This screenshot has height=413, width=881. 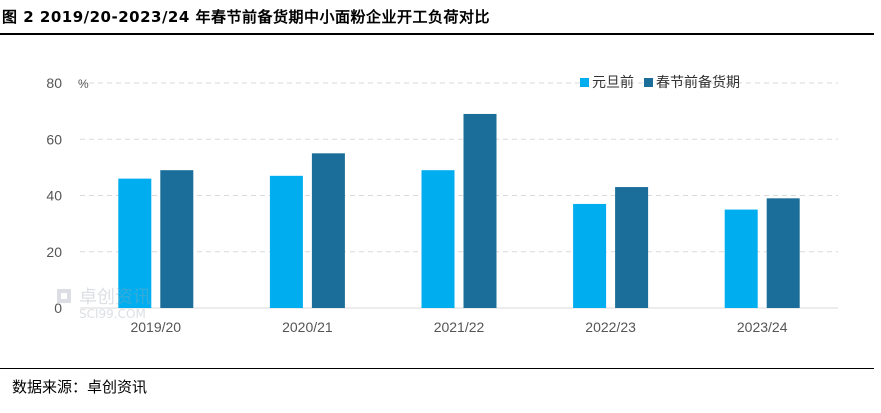 I want to click on x-axis-ticks: 2019/20 2020/21 2021/22 2022/23 2023/24, so click(x=458, y=327).